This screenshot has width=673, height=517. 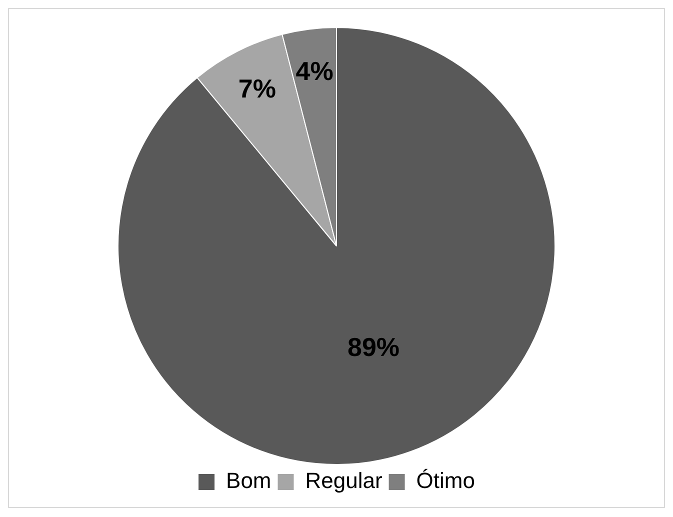 What do you see at coordinates (445, 481) in the screenshot?
I see `legend-label: Ótimo` at bounding box center [445, 481].